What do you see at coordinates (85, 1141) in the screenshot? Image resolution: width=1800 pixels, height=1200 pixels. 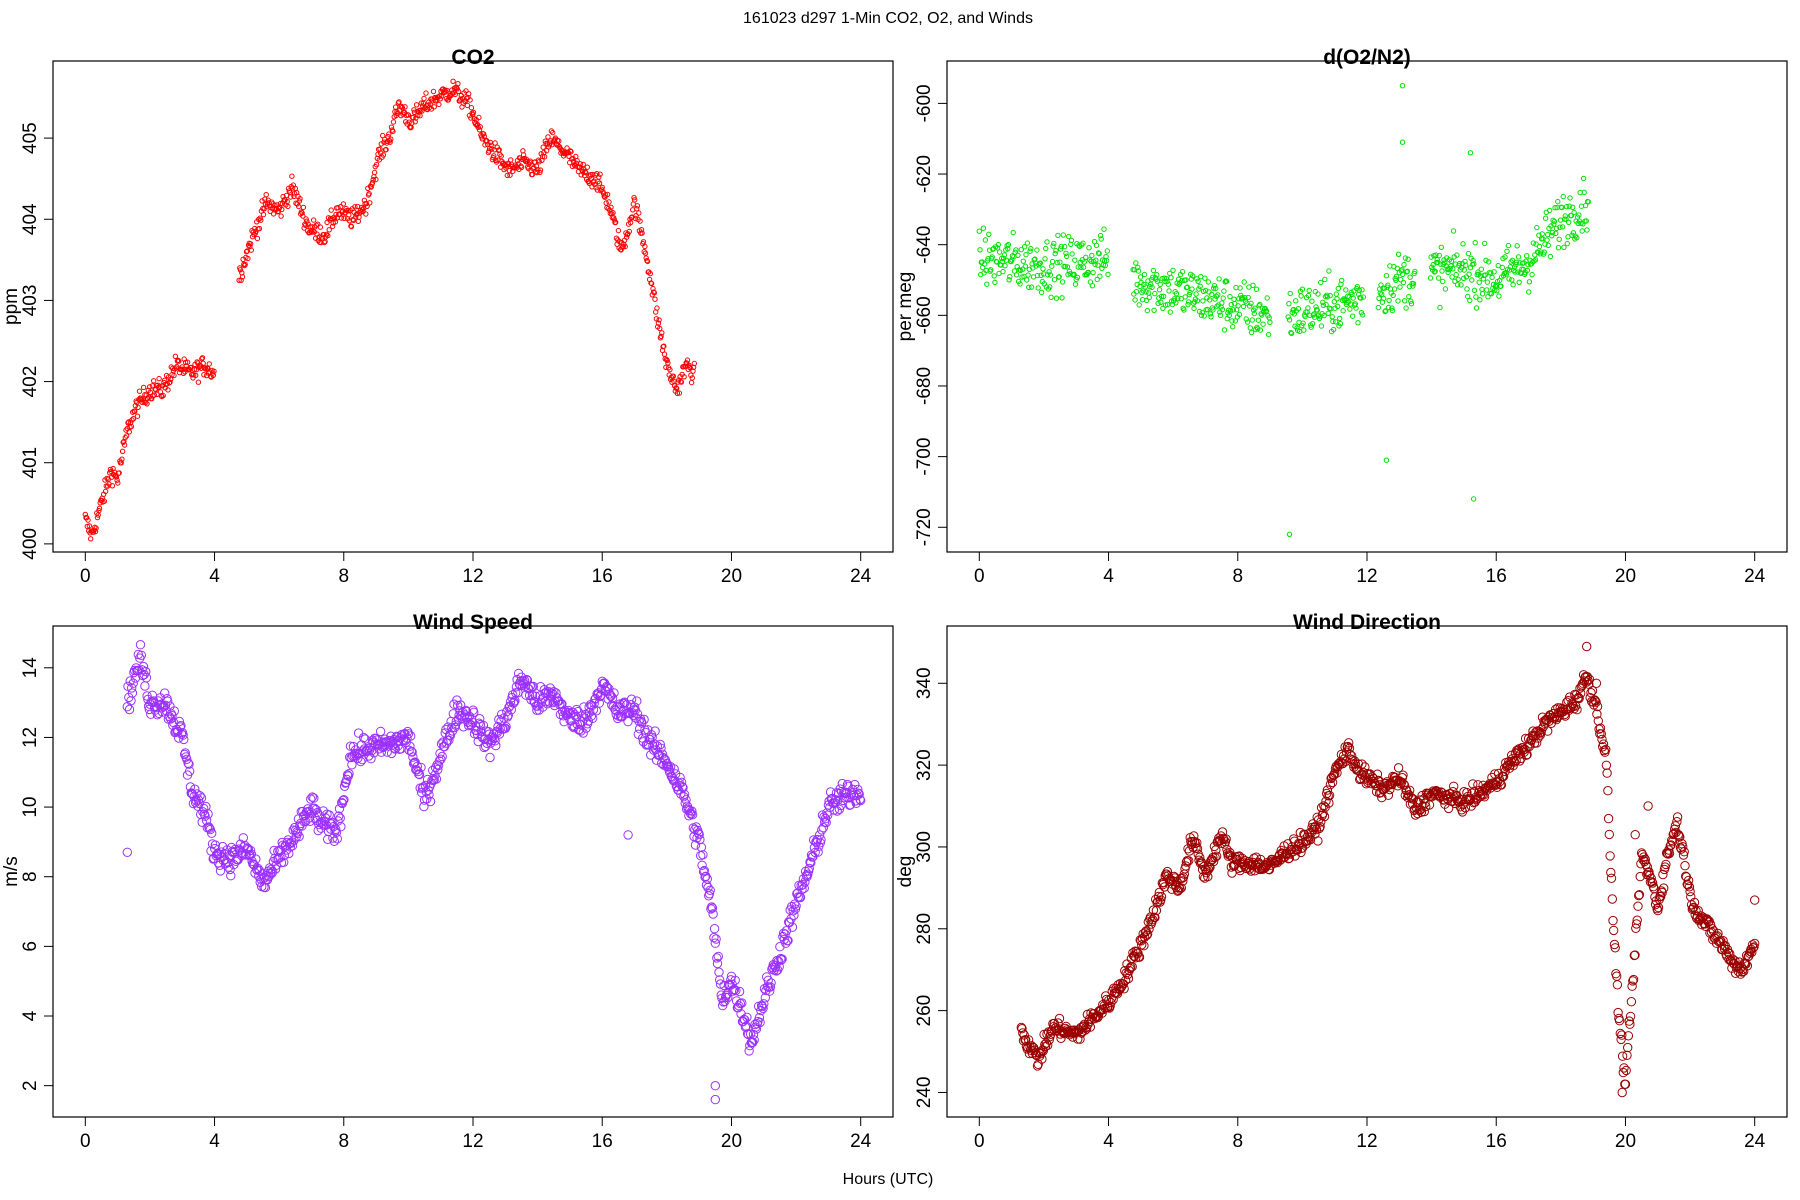 I see `wspd-xtick-label: 0` at bounding box center [85, 1141].